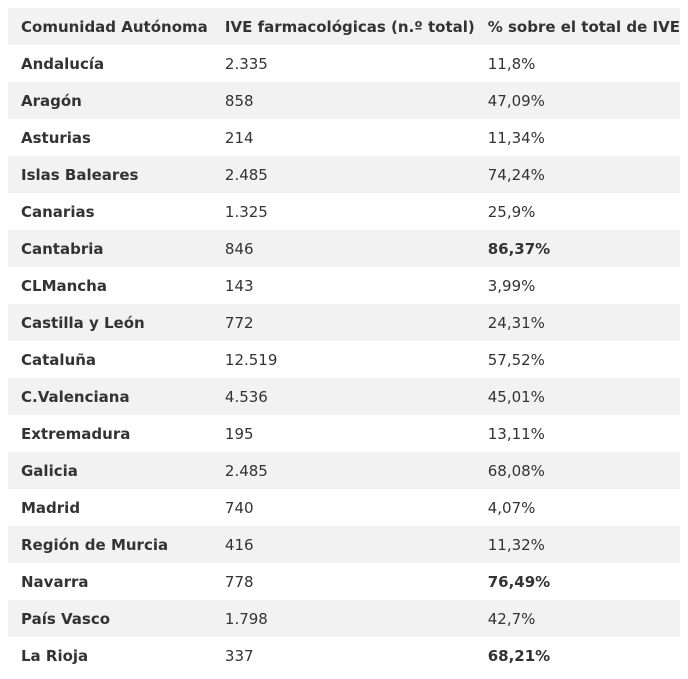  Describe the element at coordinates (516, 433) in the screenshot. I see `value-cell: 13,11%` at that location.